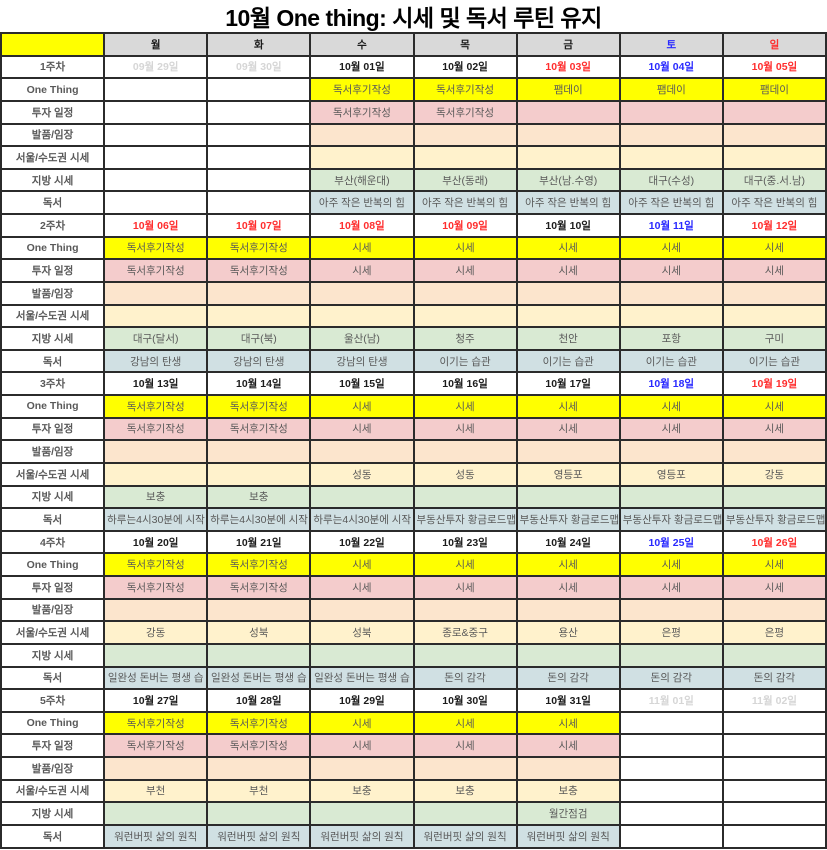  Describe the element at coordinates (259, 225) in the screenshot. I see `date-cell: 10월 07일` at that location.